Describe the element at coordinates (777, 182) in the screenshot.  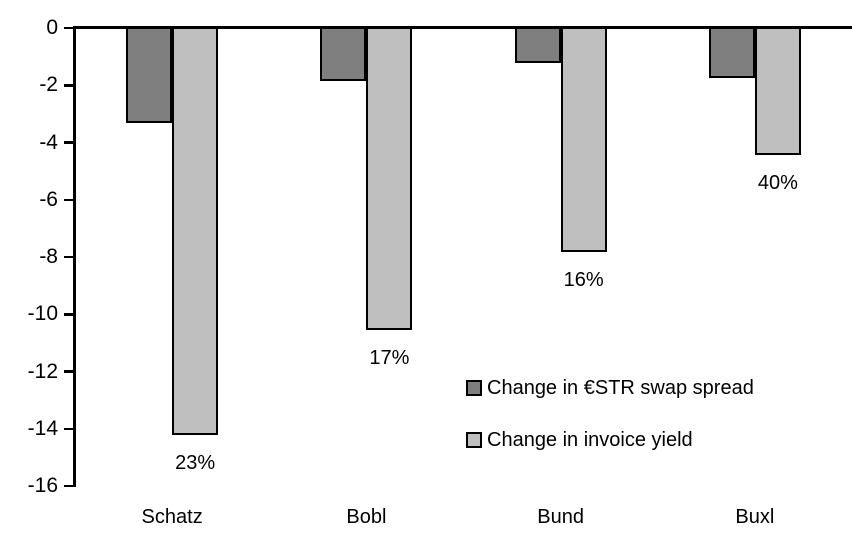
I see `data-label: 40%` at that location.